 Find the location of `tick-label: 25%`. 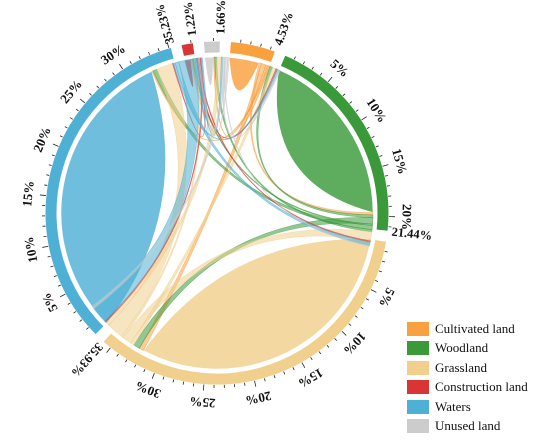

tick-label: 25% is located at coordinates (71, 92).